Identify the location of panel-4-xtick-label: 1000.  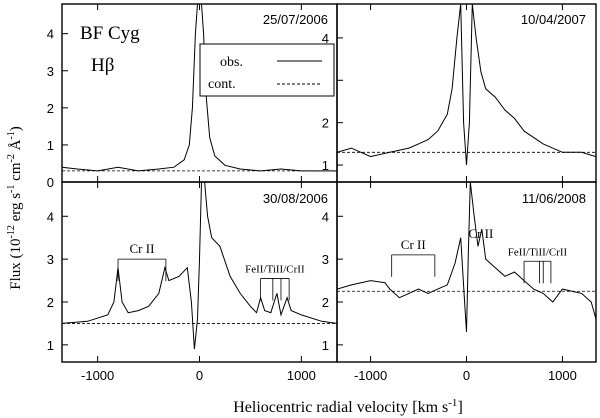
(562, 375).